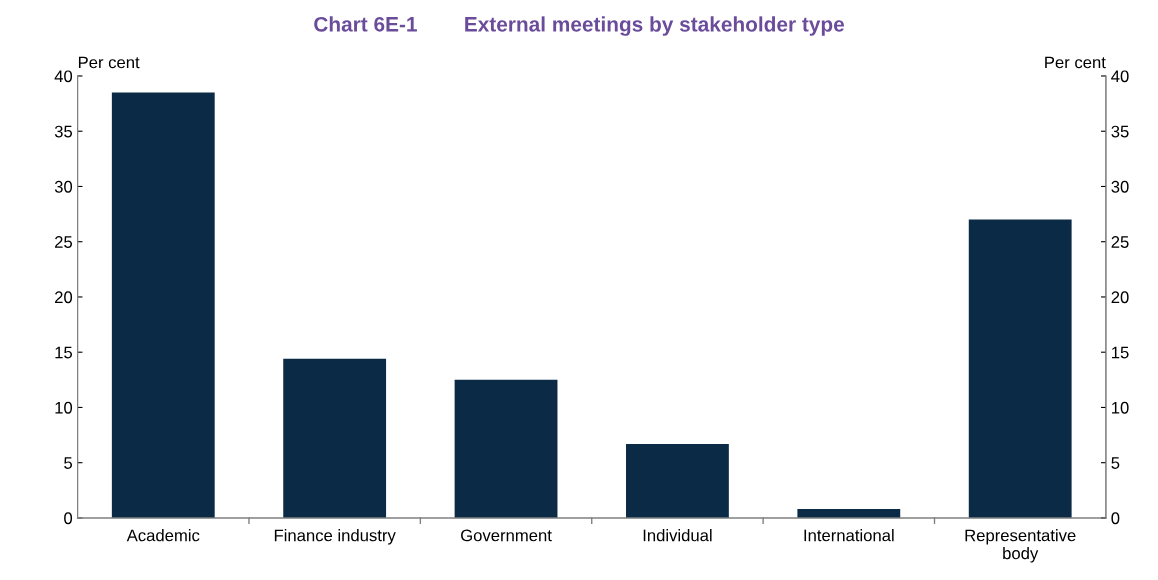 This screenshot has width=1158, height=580. What do you see at coordinates (579, 26) in the screenshot?
I see `chart-title: Chart 6E-1 External meetings by stakeholder type` at bounding box center [579, 26].